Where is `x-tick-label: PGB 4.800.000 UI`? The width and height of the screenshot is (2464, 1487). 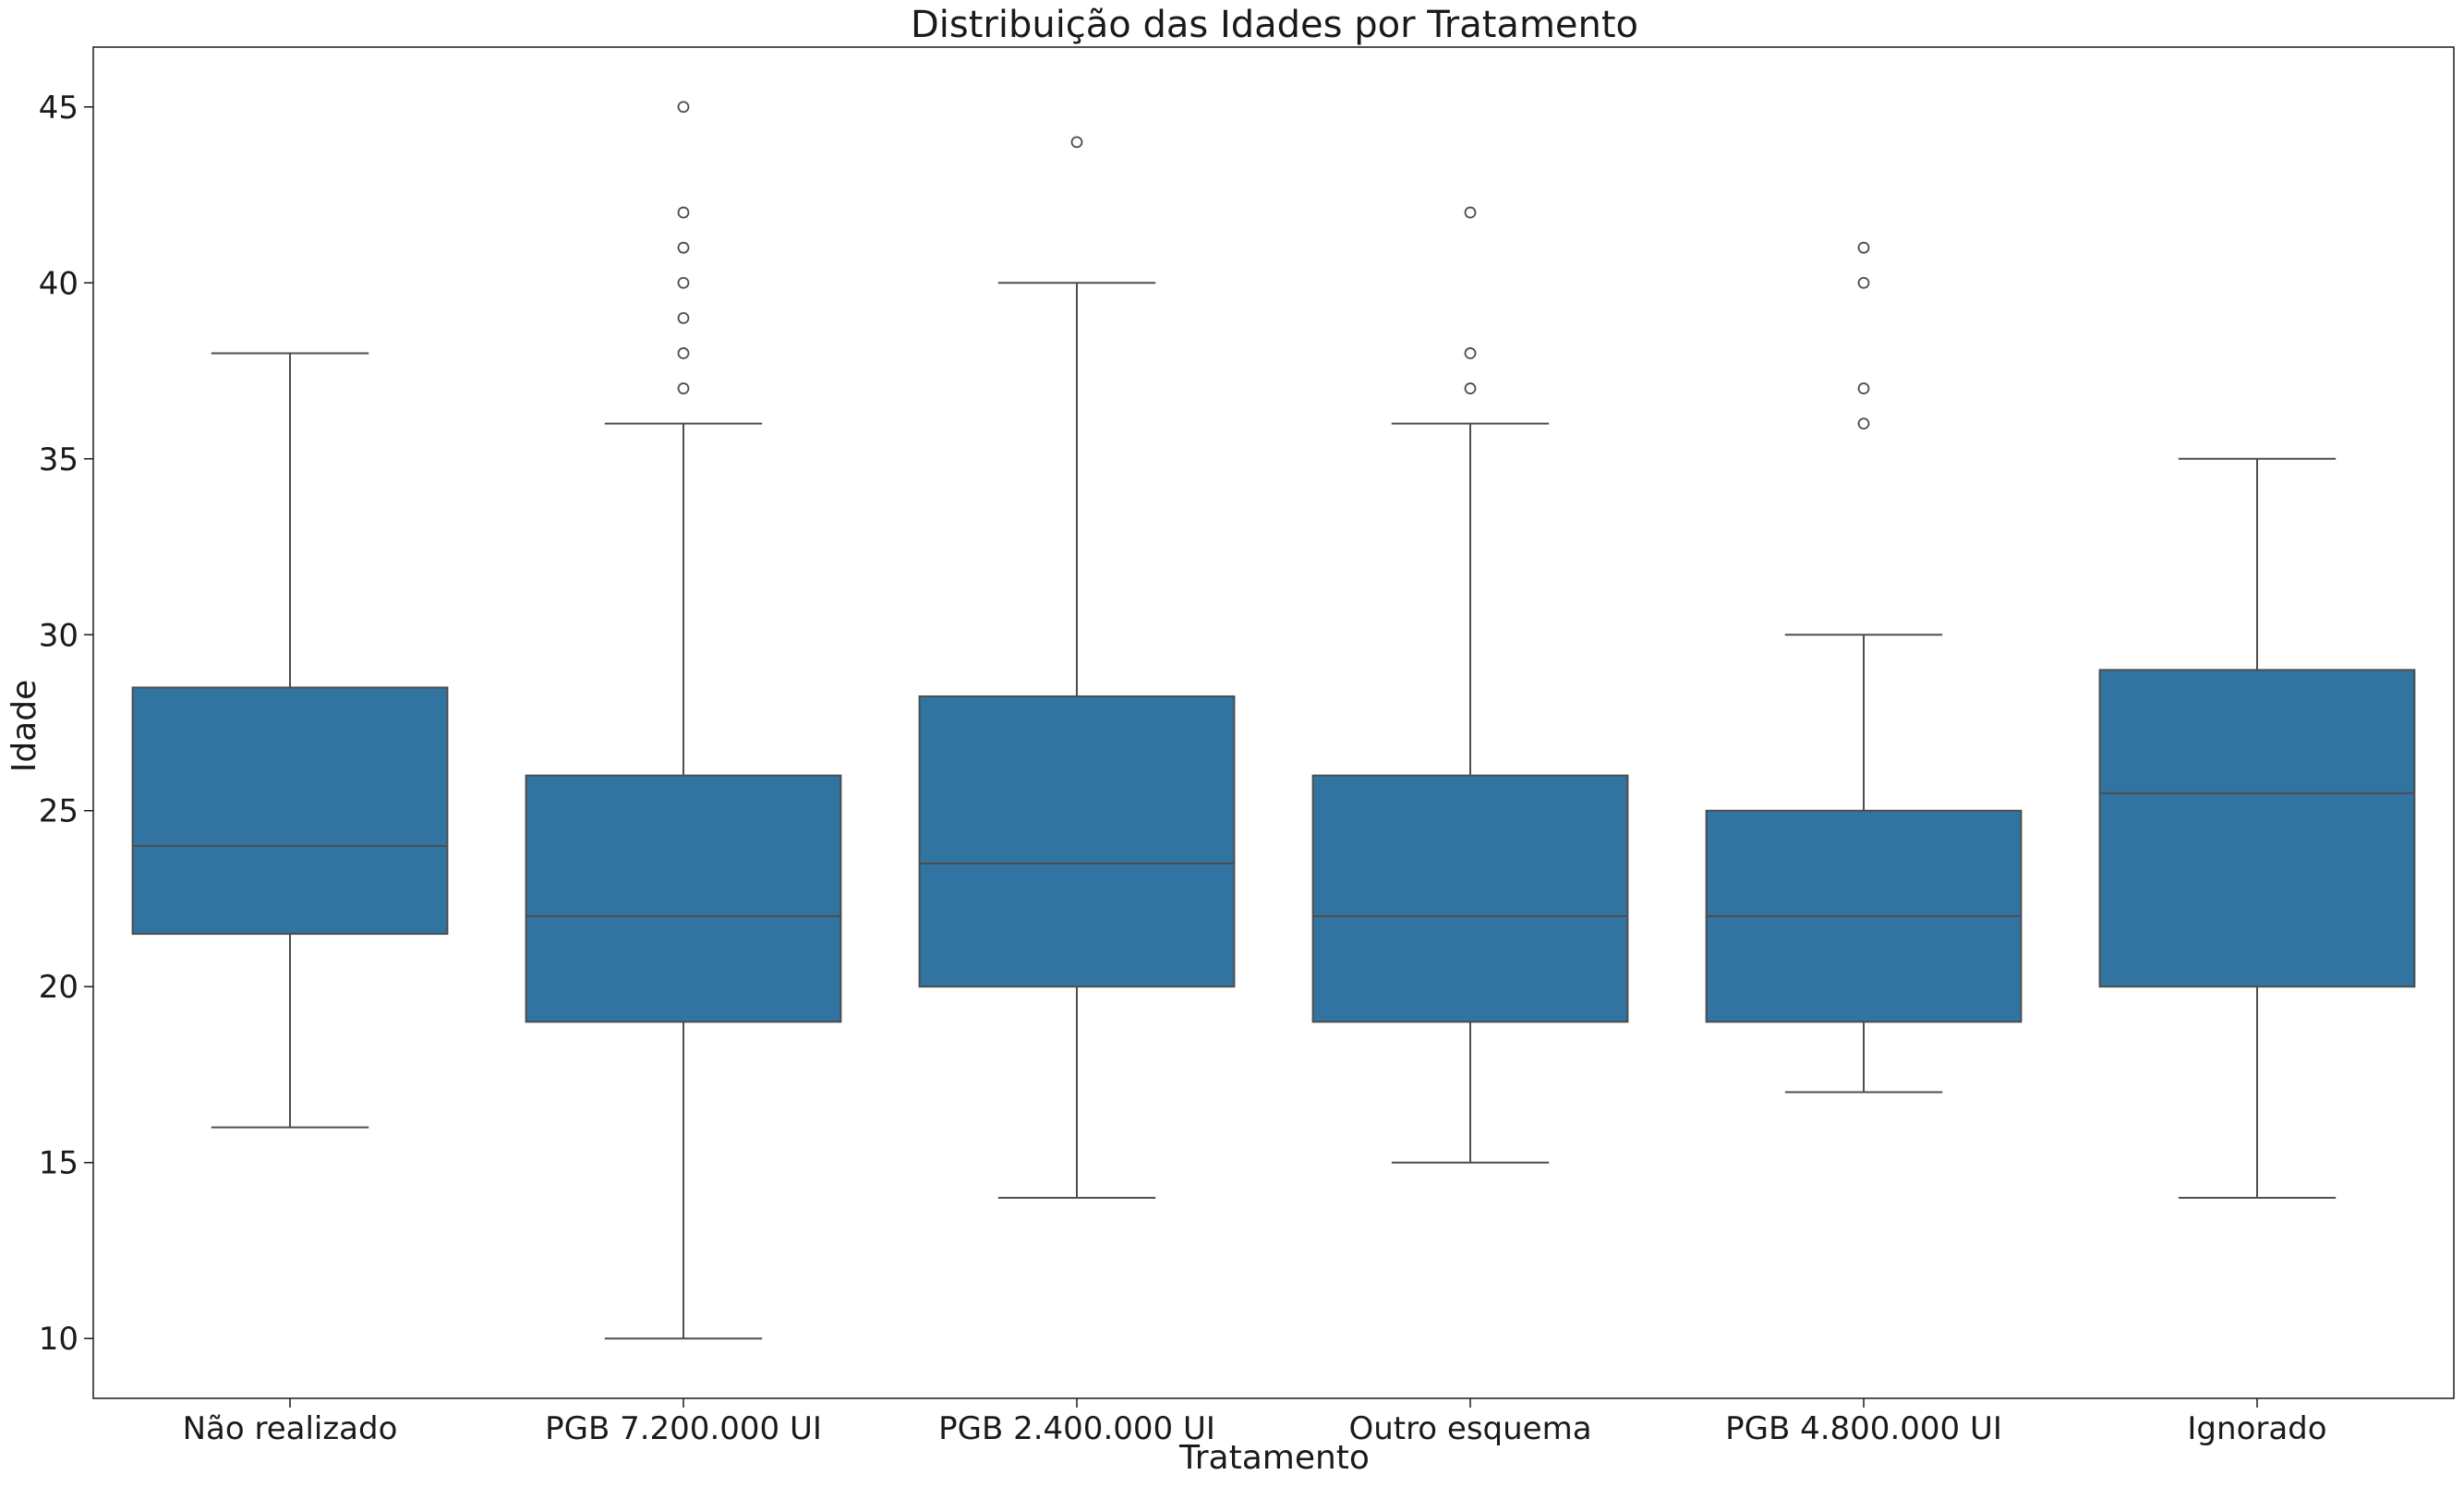 x-tick-label: PGB 4.800.000 UI is located at coordinates (1864, 1429).